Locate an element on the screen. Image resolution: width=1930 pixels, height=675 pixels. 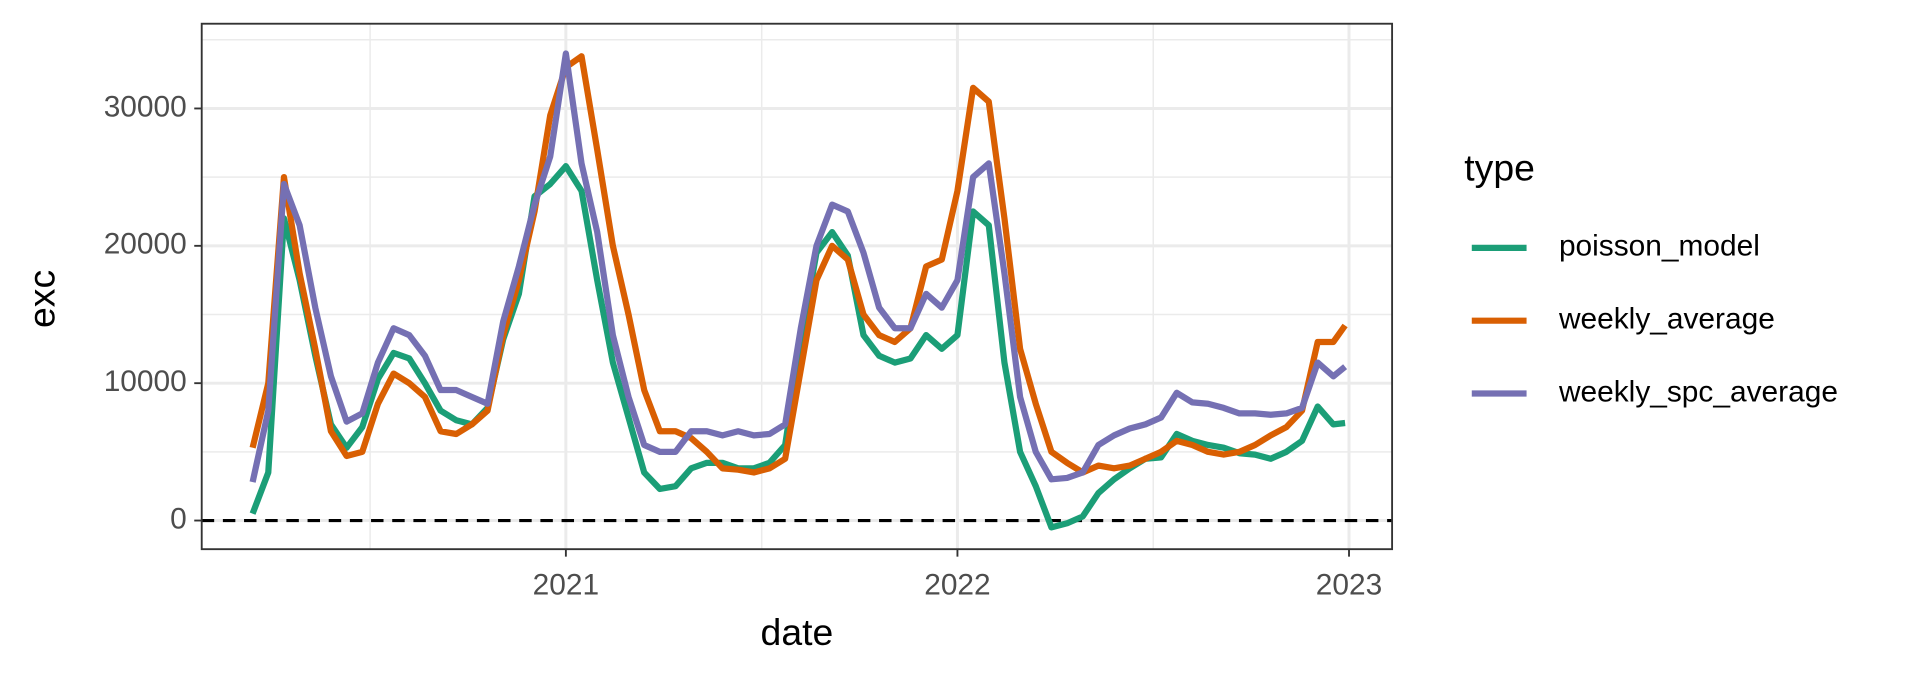
x-tick-label: 2023 is located at coordinates (1349, 584).